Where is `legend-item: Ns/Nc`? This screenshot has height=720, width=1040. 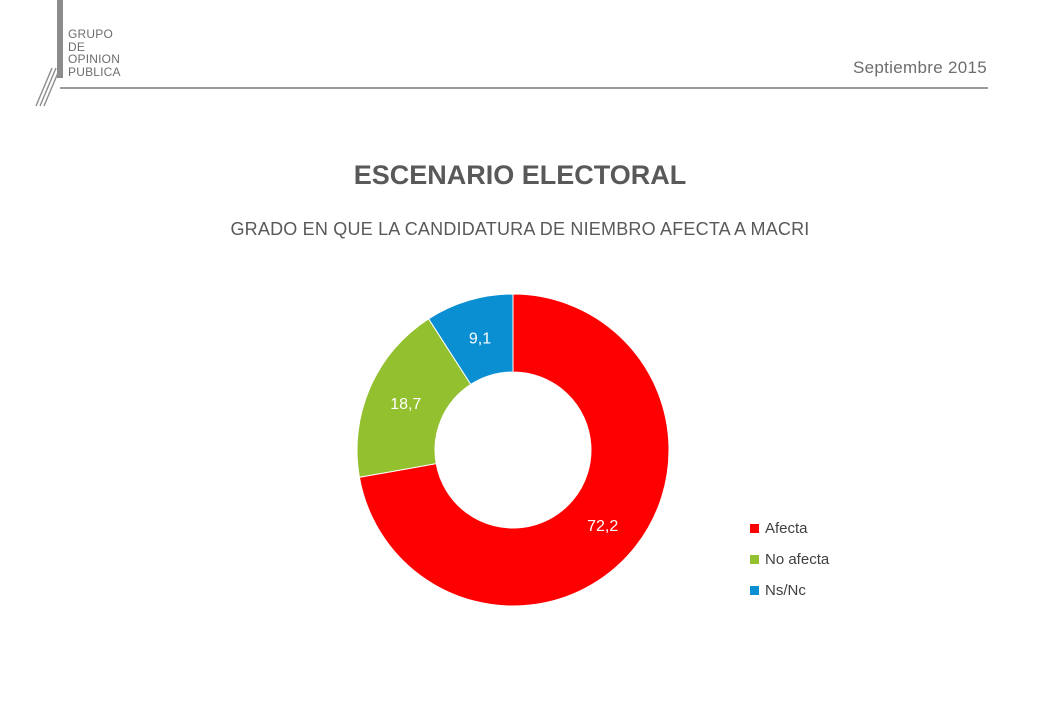
legend-item: Ns/Nc is located at coordinates (789, 590).